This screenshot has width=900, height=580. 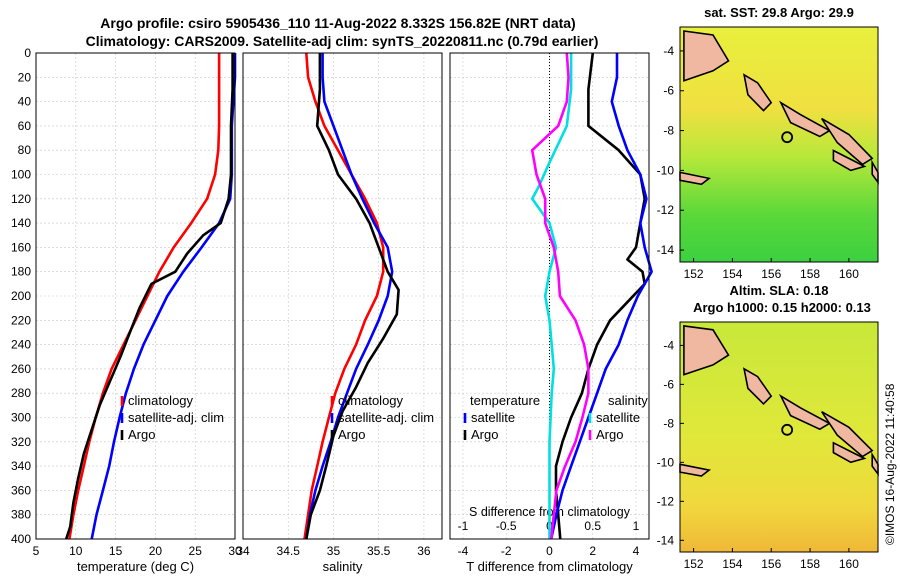 What do you see at coordinates (592, 551) in the screenshot?
I see `x-tick-label: 2` at bounding box center [592, 551].